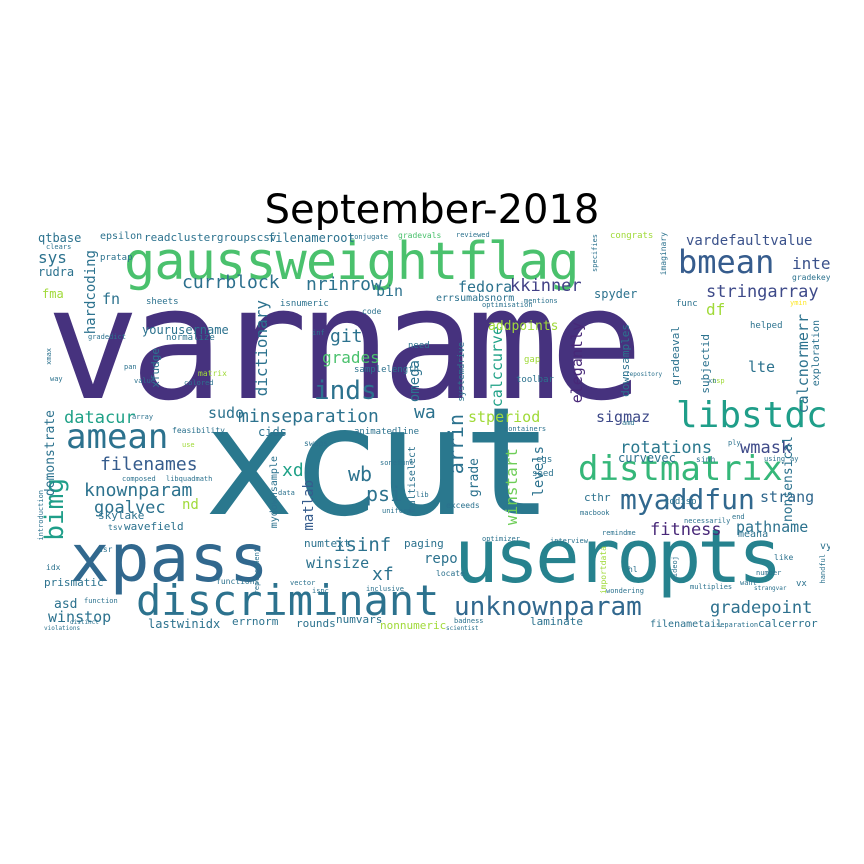 This screenshot has width=864, height=864. Describe the element at coordinates (787, 497) in the screenshot. I see `word-strang: strang` at that location.